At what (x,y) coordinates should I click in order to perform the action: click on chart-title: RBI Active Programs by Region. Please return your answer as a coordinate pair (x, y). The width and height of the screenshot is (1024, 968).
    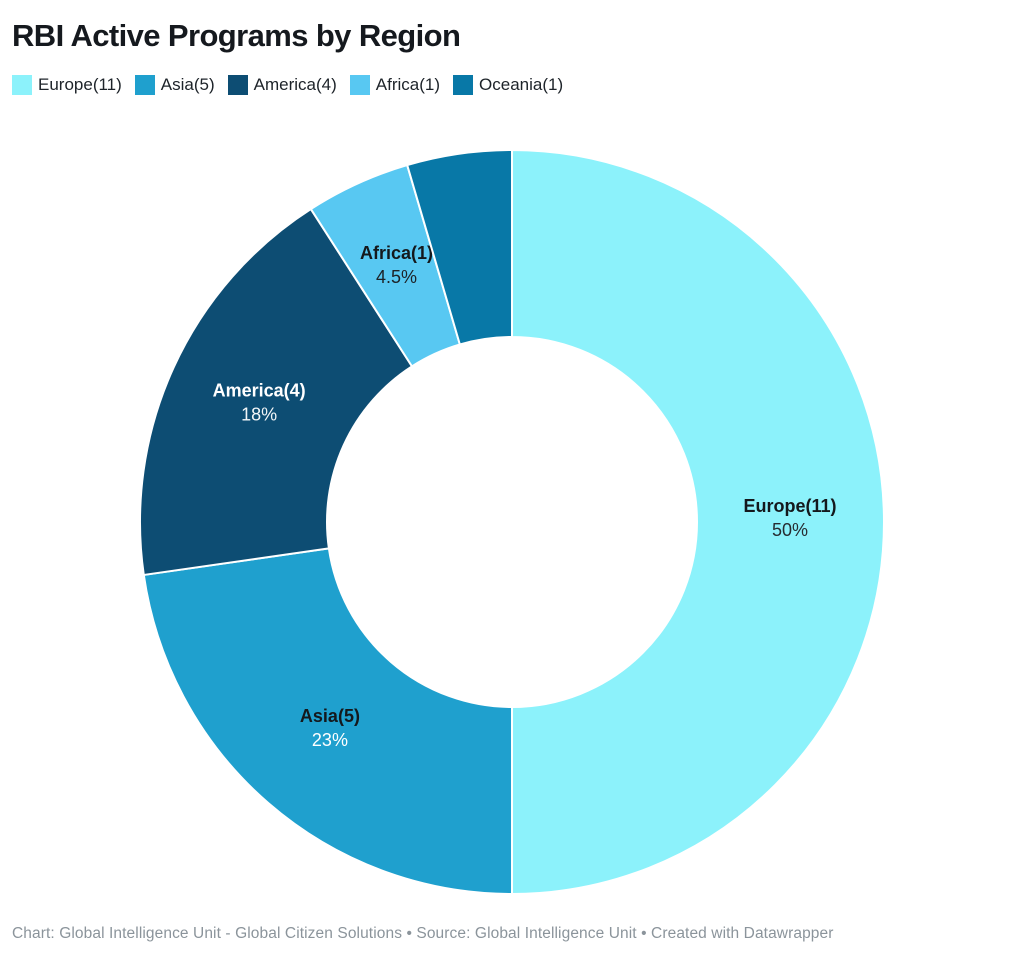
    Looking at the image, I should click on (236, 35).